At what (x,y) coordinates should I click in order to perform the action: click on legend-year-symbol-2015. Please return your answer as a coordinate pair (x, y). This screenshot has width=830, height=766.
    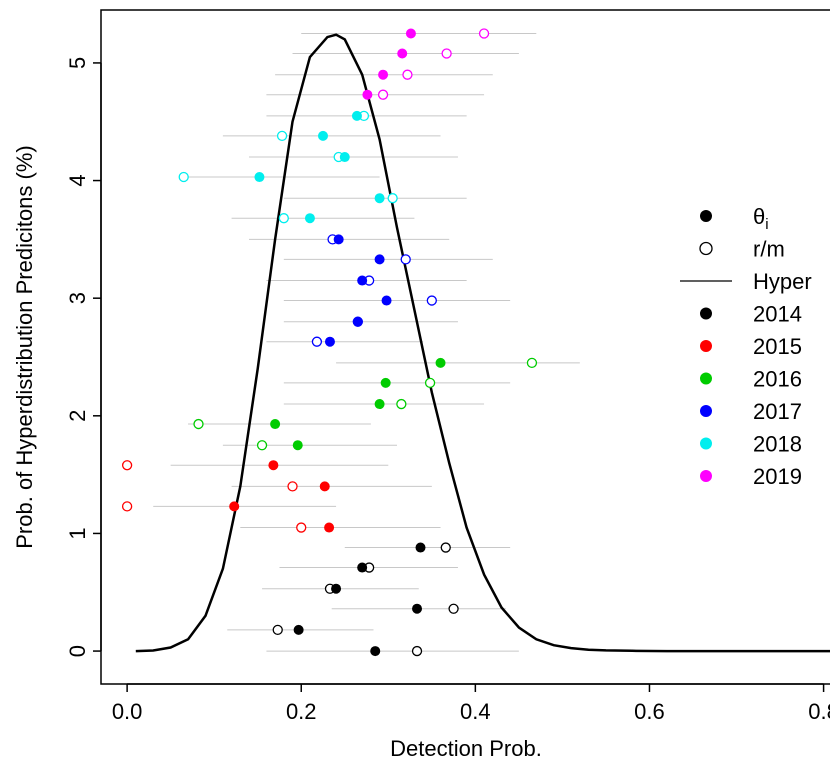
    Looking at the image, I should click on (706, 346).